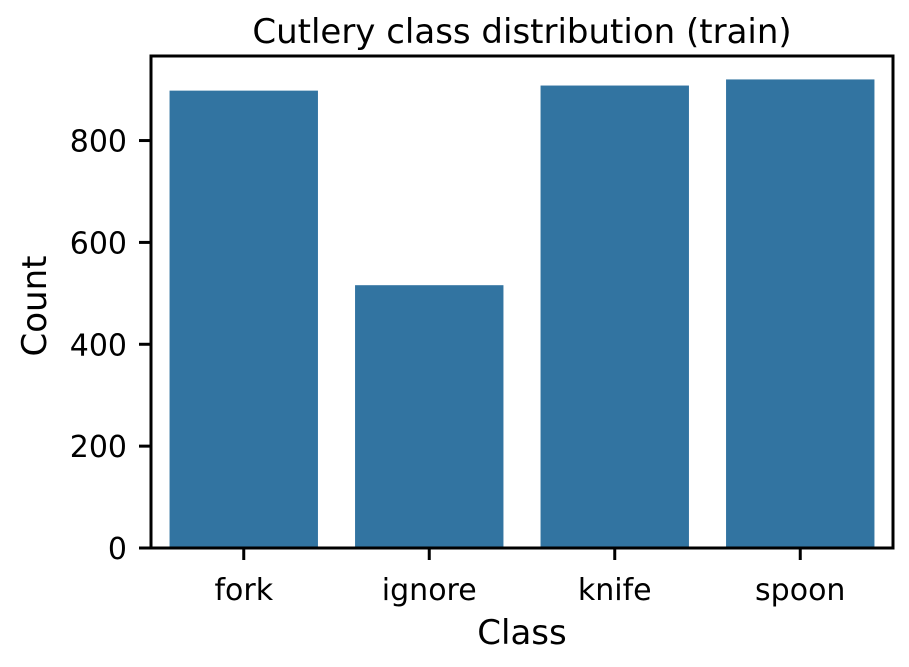  I want to click on bar-ignore, so click(429, 416).